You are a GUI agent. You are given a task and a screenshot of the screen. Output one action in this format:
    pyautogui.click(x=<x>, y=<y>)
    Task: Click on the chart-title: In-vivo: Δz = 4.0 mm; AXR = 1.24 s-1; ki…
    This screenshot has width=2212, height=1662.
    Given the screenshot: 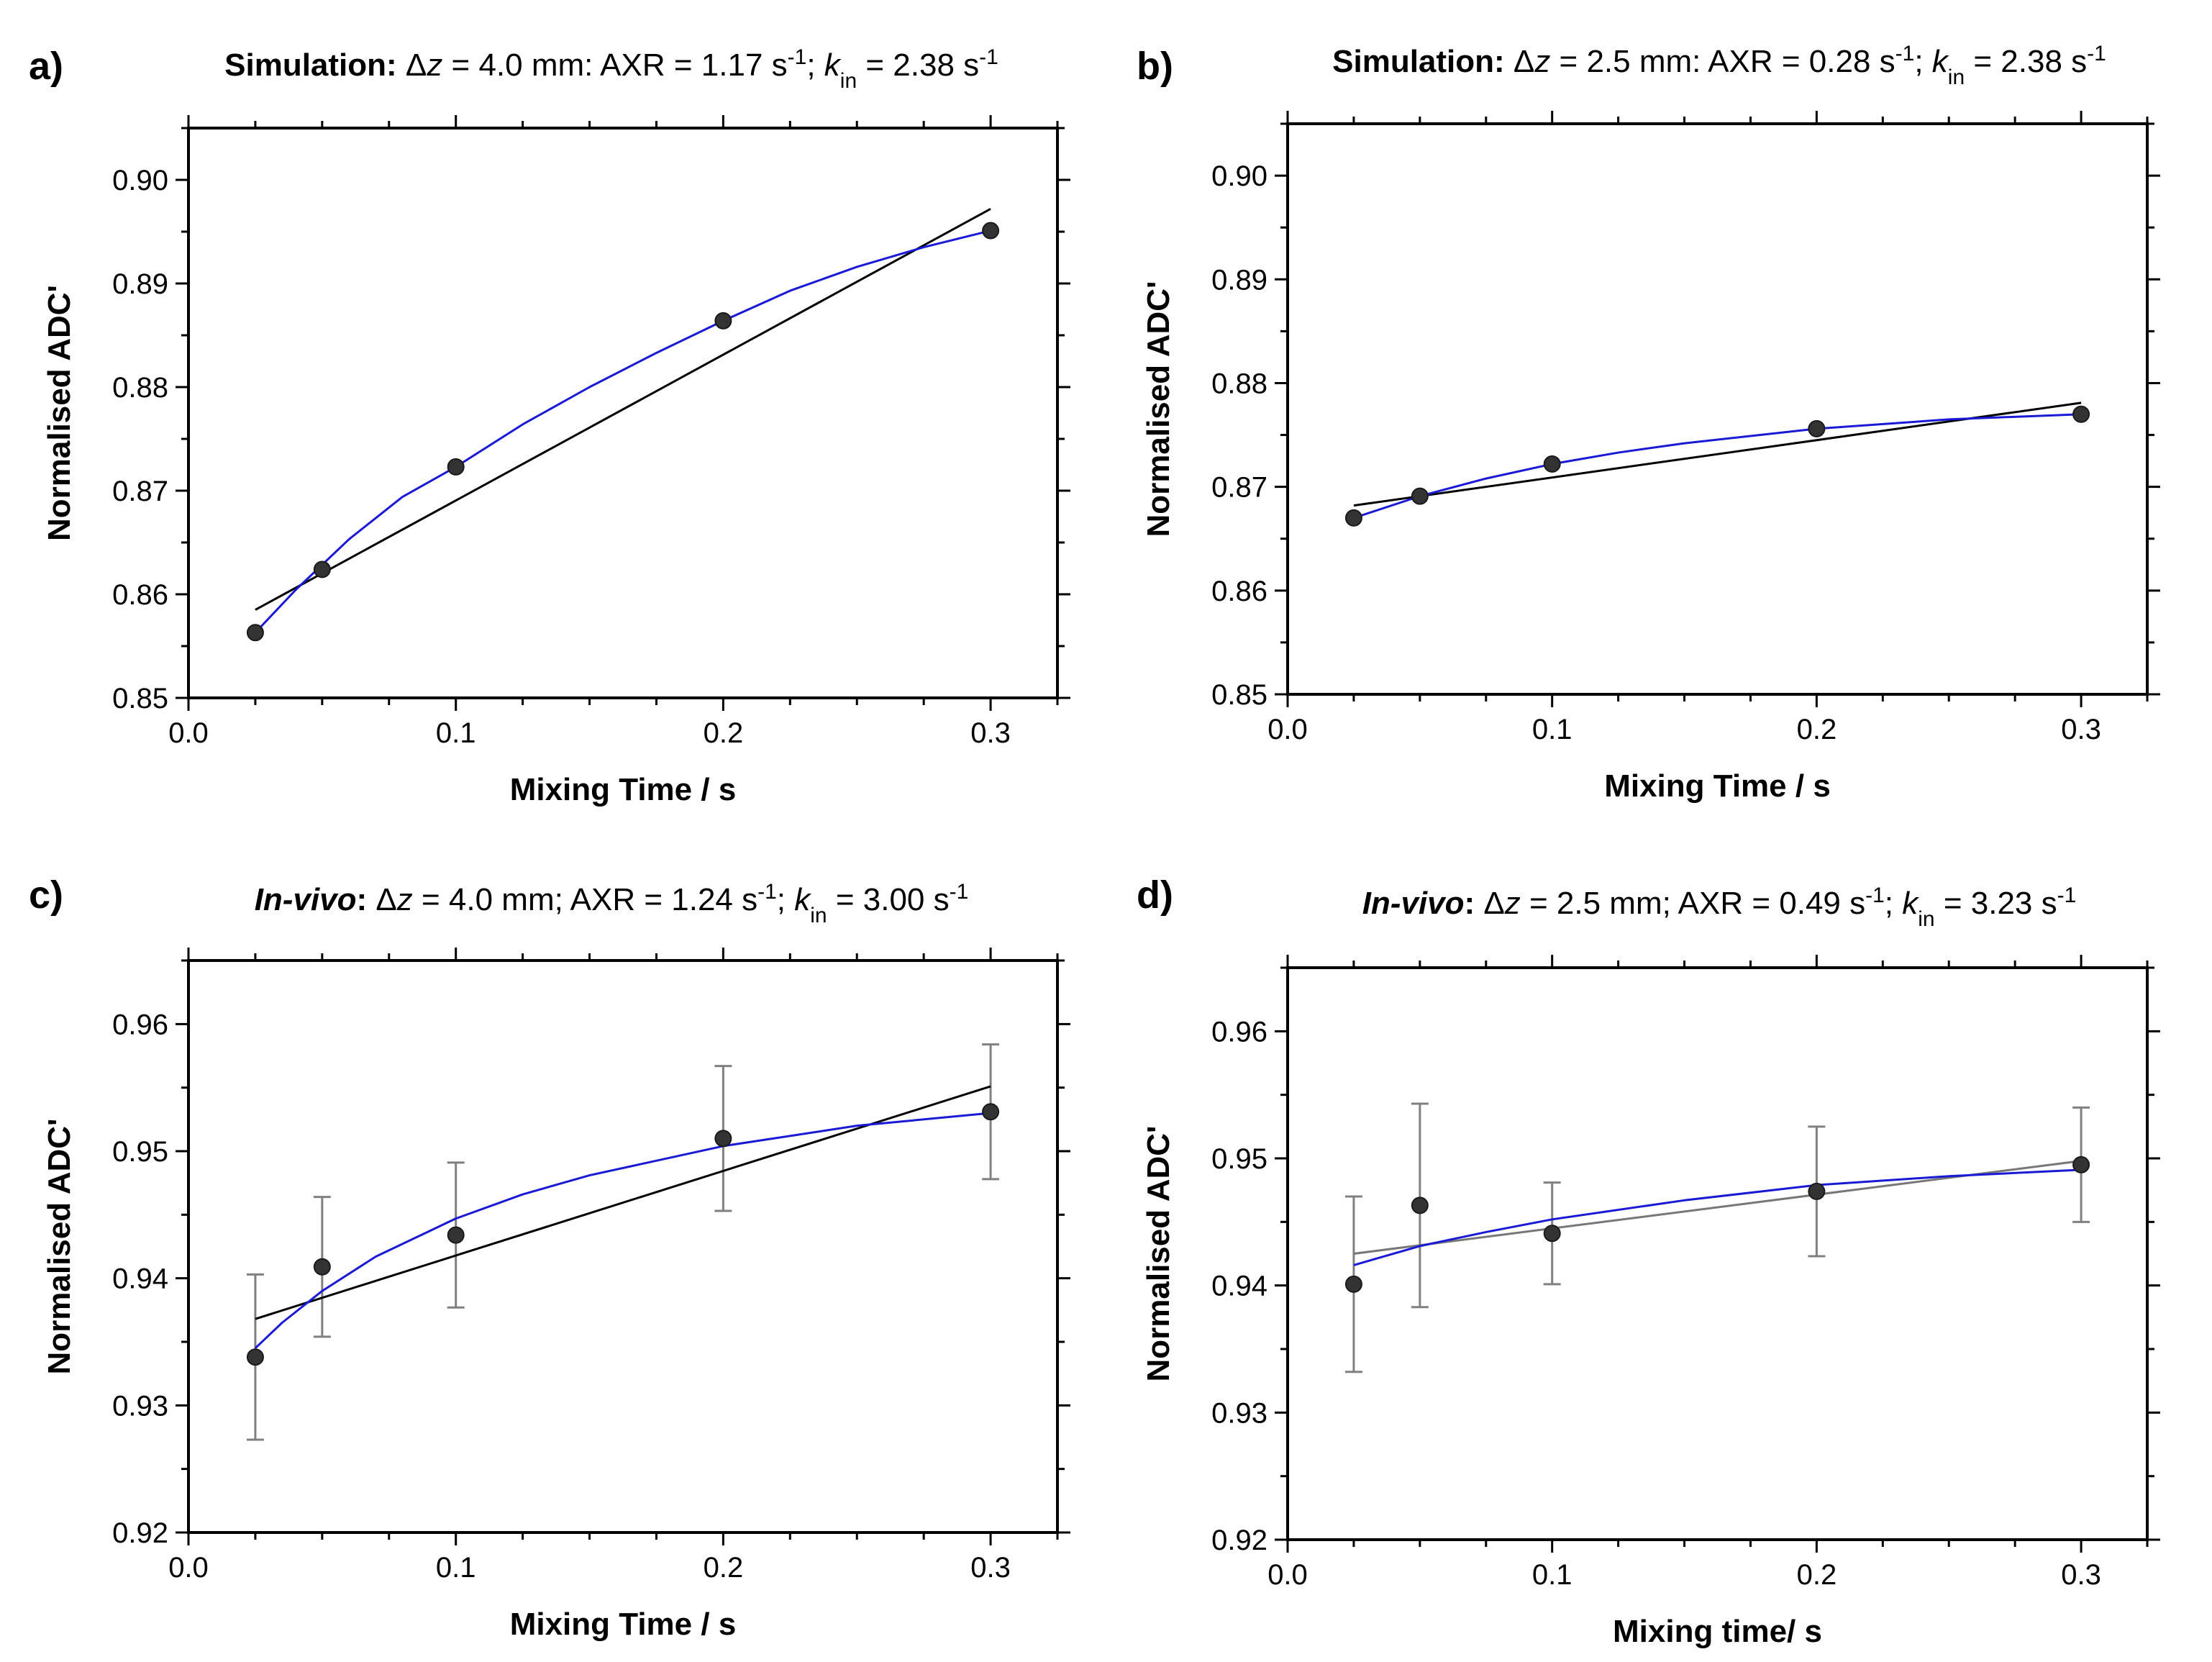 What is the action you would take?
    pyautogui.click(x=612, y=903)
    